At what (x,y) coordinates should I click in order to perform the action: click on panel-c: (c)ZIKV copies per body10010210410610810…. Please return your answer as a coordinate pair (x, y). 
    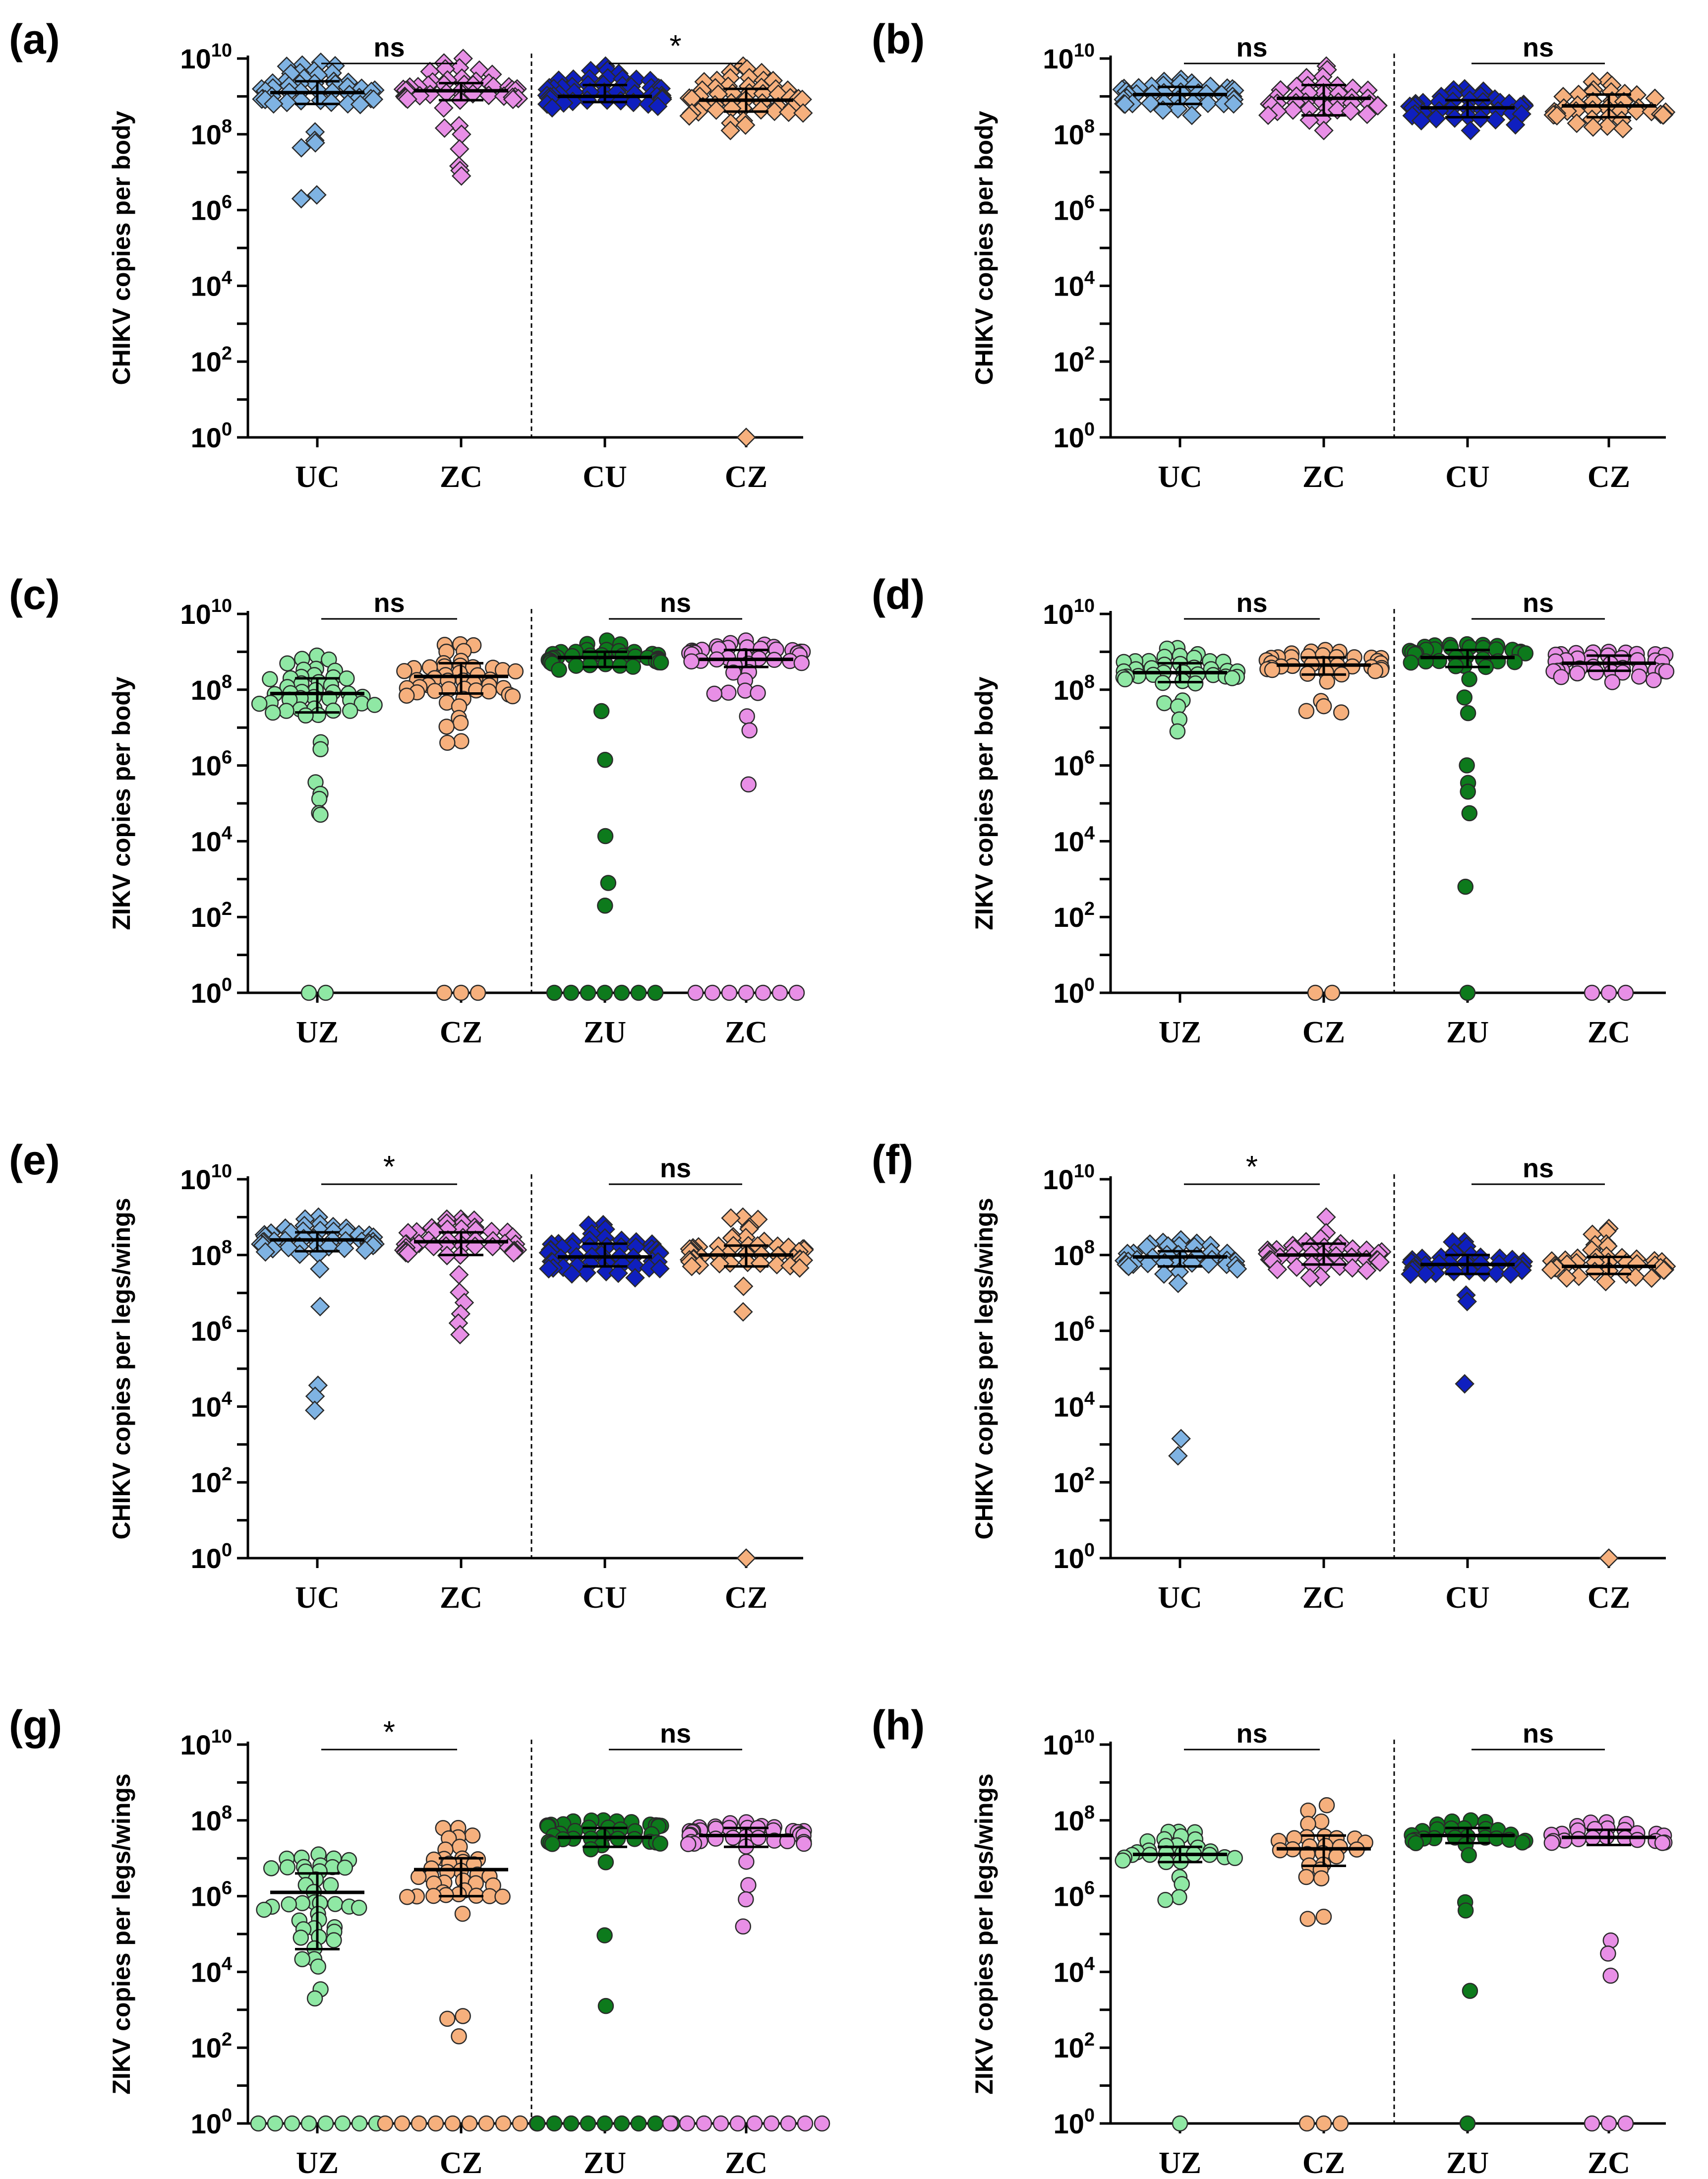
    Looking at the image, I should click on (410, 810).